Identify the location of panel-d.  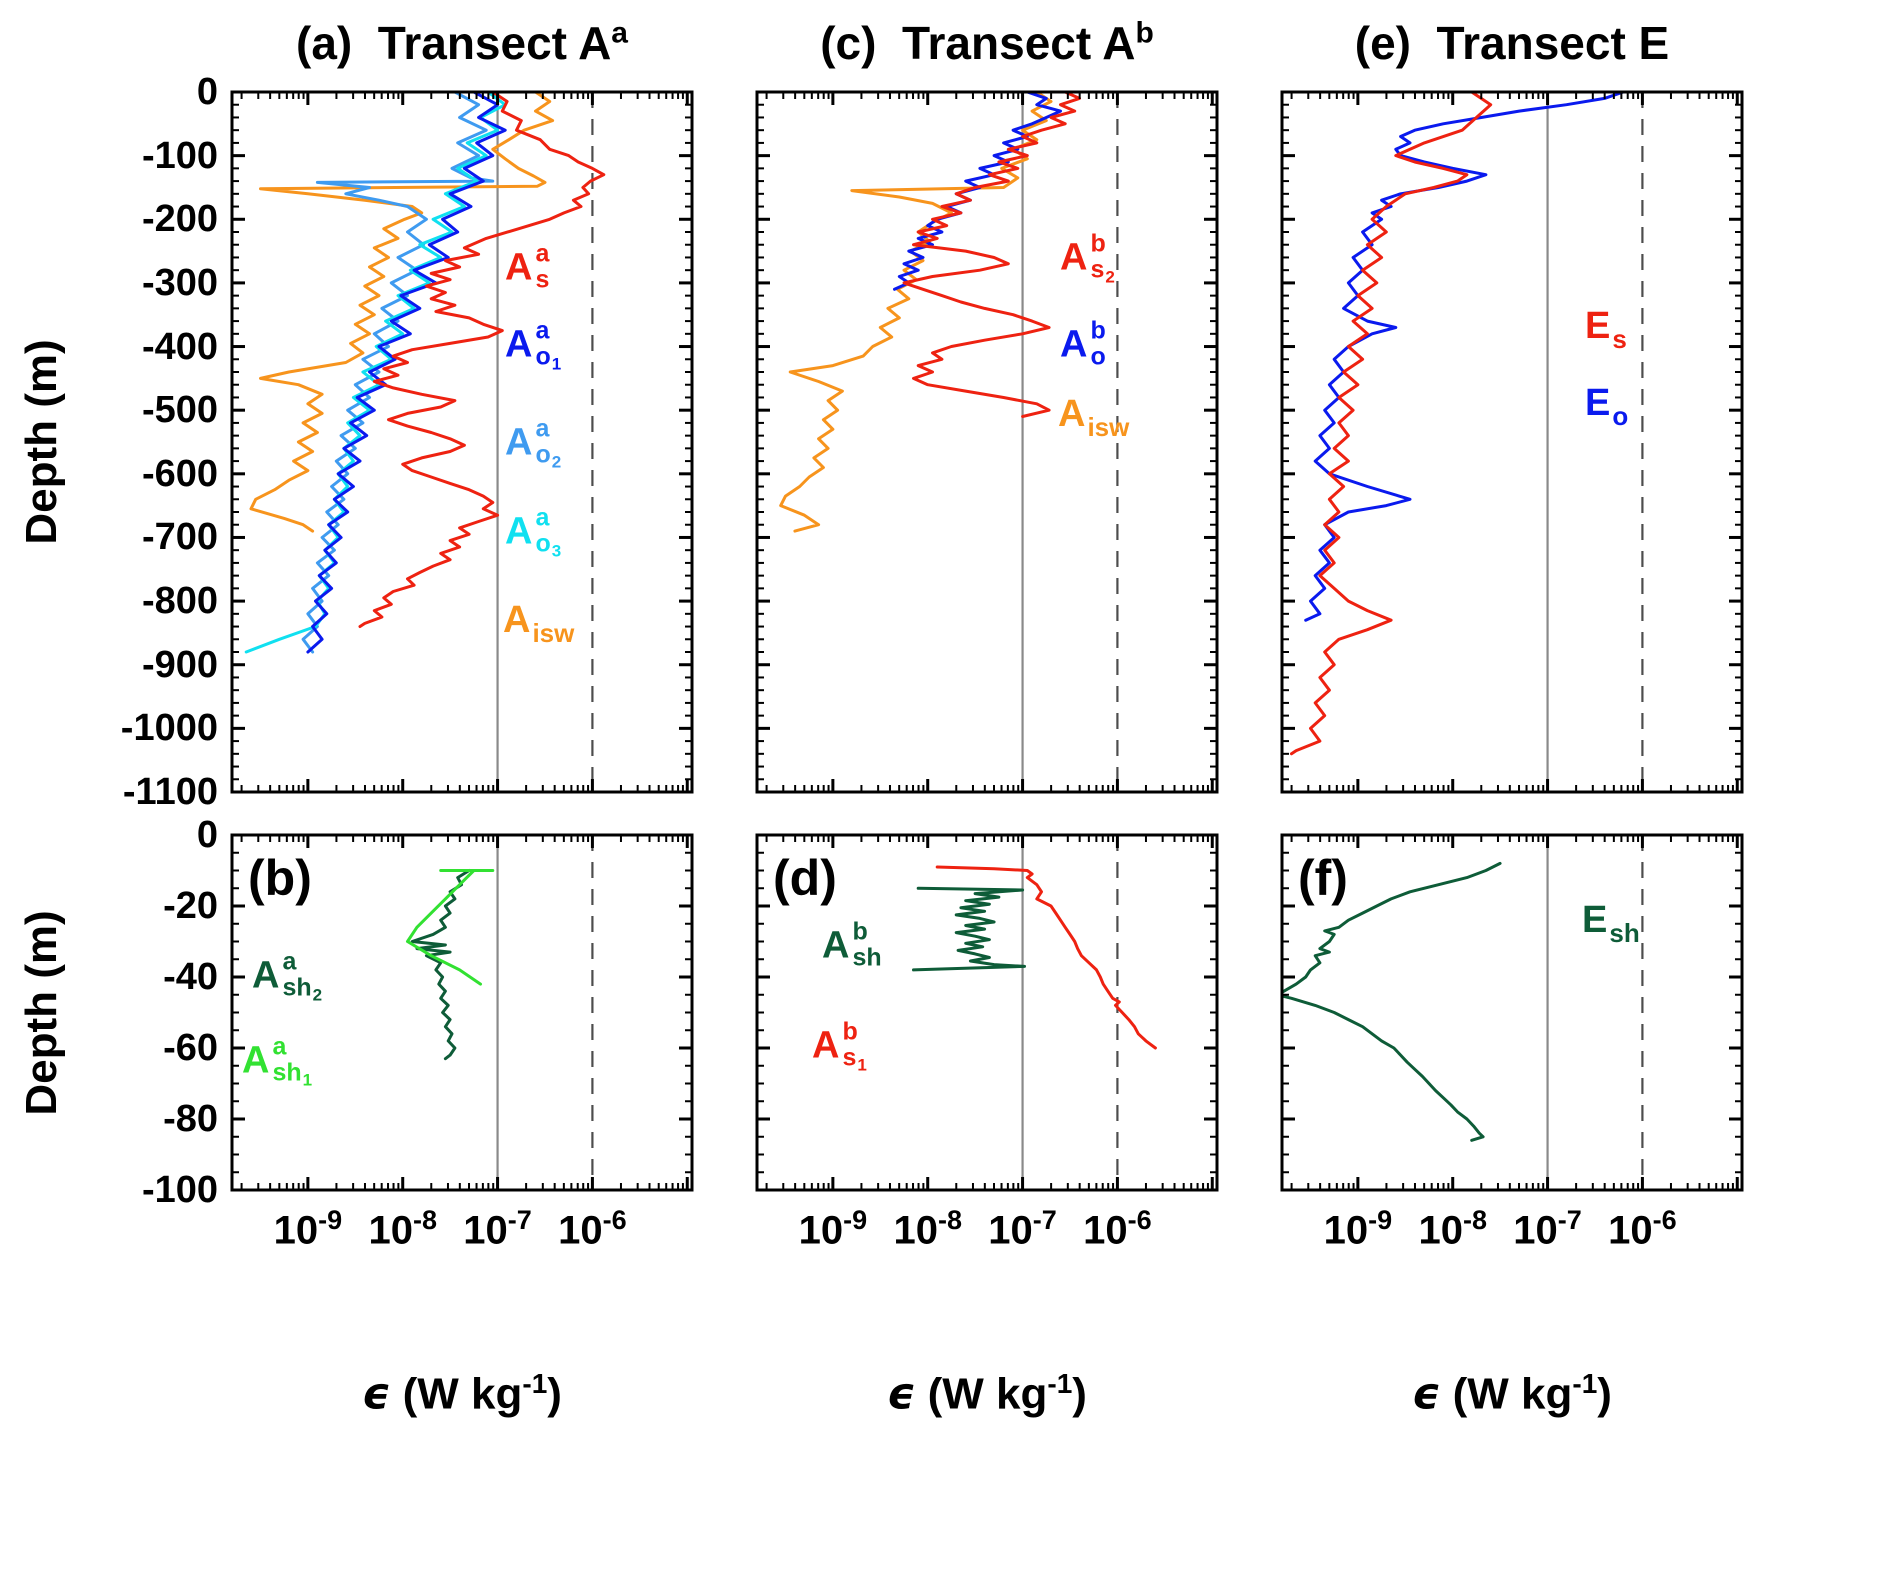
(987, 1012).